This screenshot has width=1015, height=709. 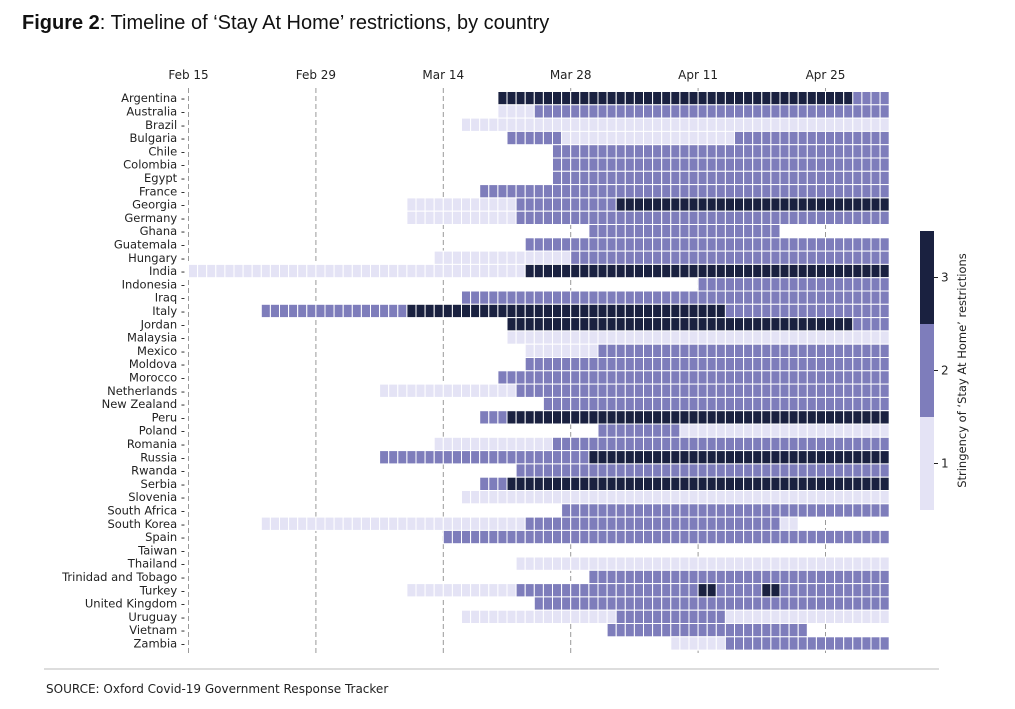 What do you see at coordinates (945, 464) in the screenshot?
I see `colorbar-tick-label: 1` at bounding box center [945, 464].